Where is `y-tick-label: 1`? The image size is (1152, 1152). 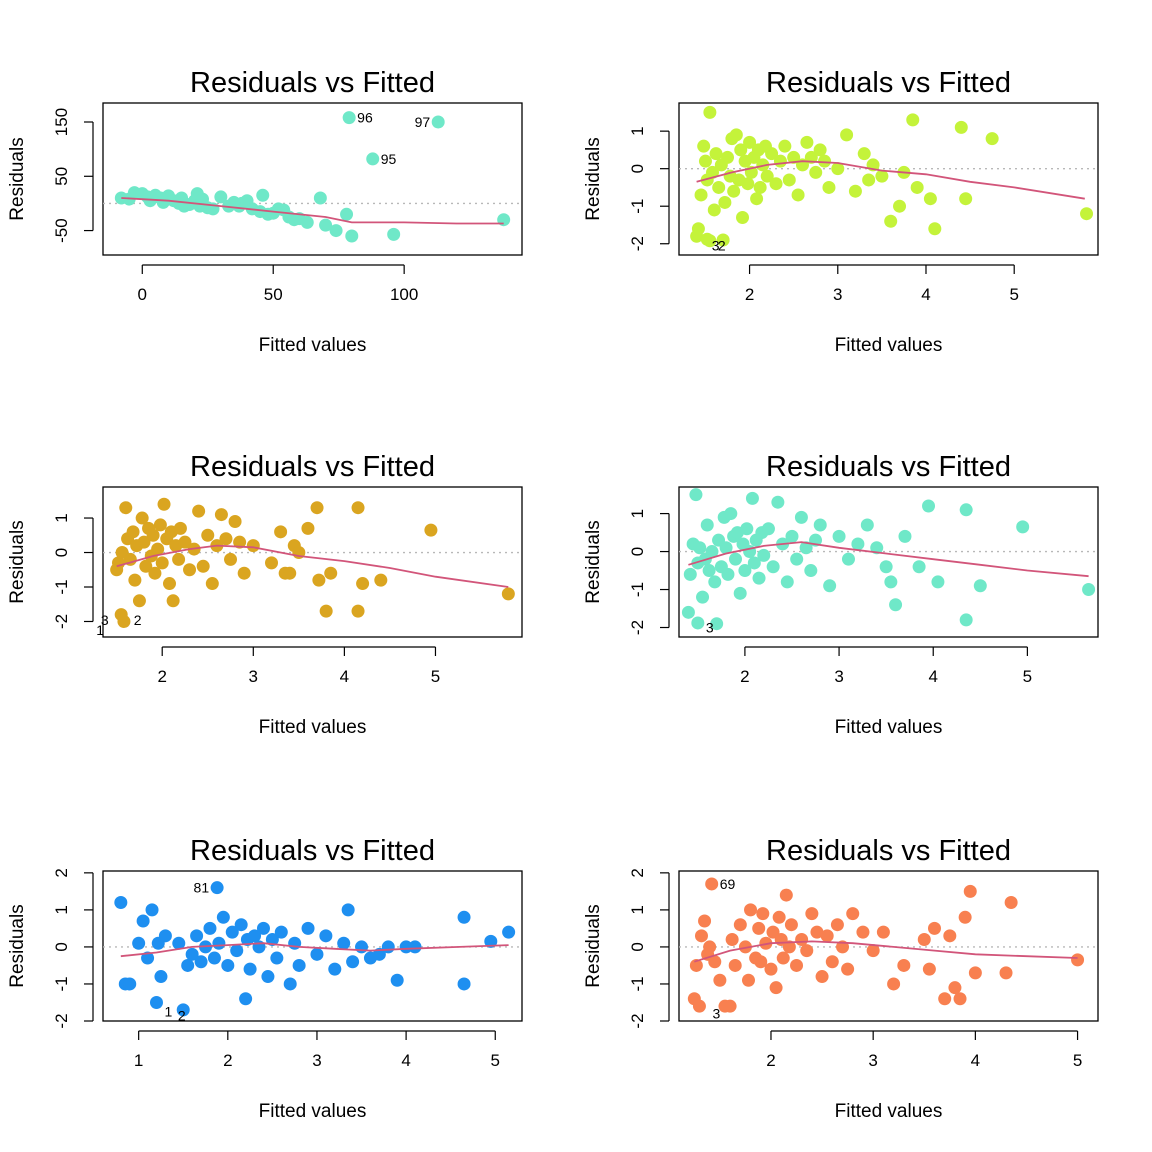
y-tick-label: 1 is located at coordinates (637, 130).